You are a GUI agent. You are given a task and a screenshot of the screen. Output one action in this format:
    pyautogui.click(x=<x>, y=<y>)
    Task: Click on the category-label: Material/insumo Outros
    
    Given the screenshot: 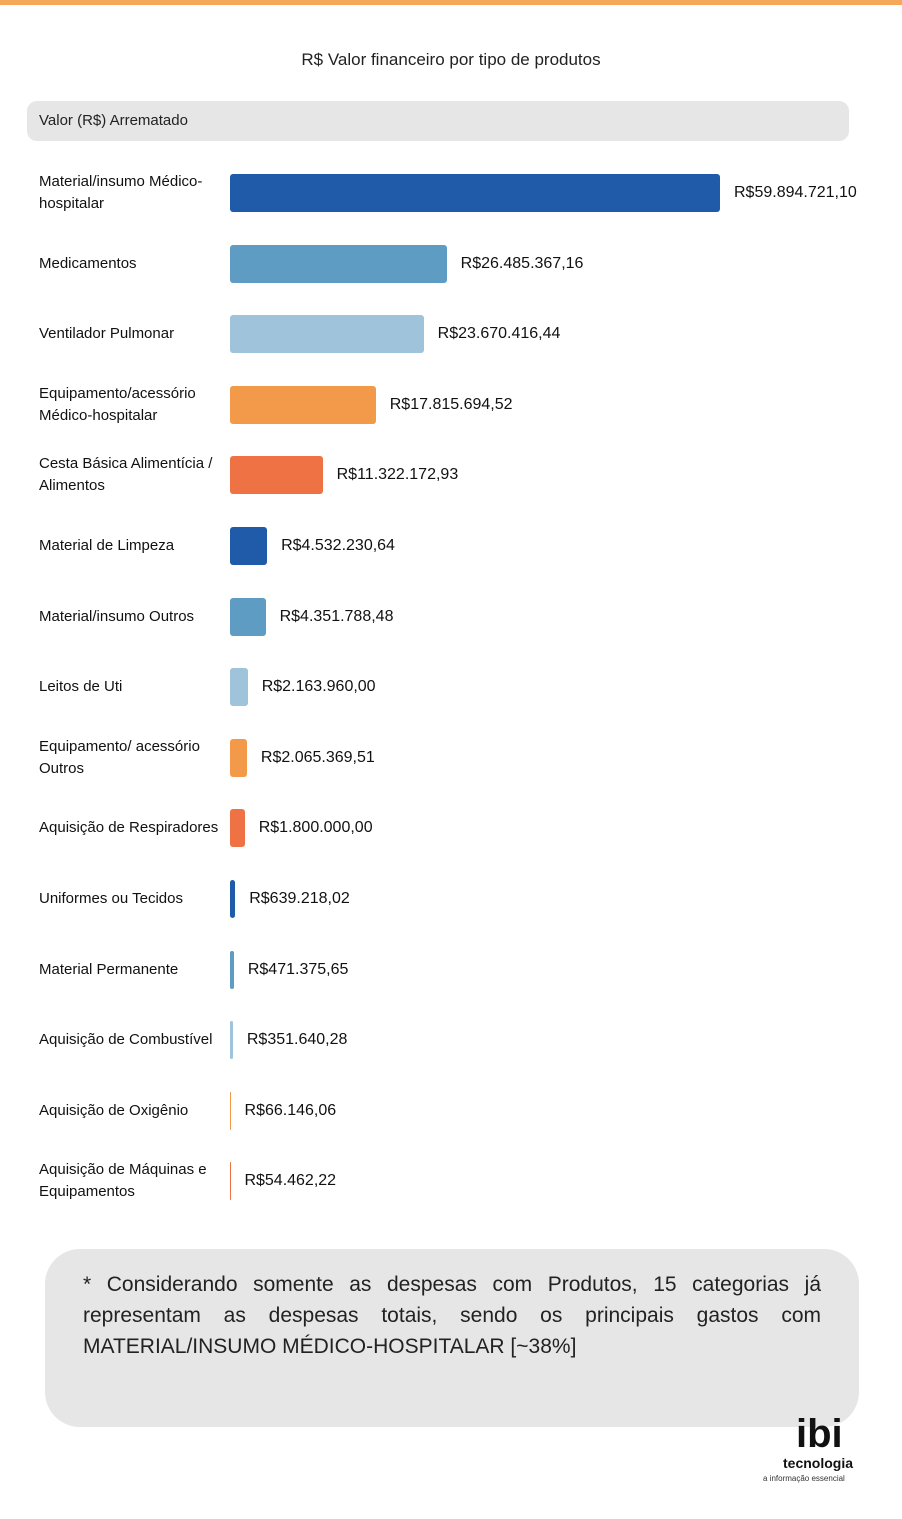 What is the action you would take?
    pyautogui.click(x=117, y=616)
    